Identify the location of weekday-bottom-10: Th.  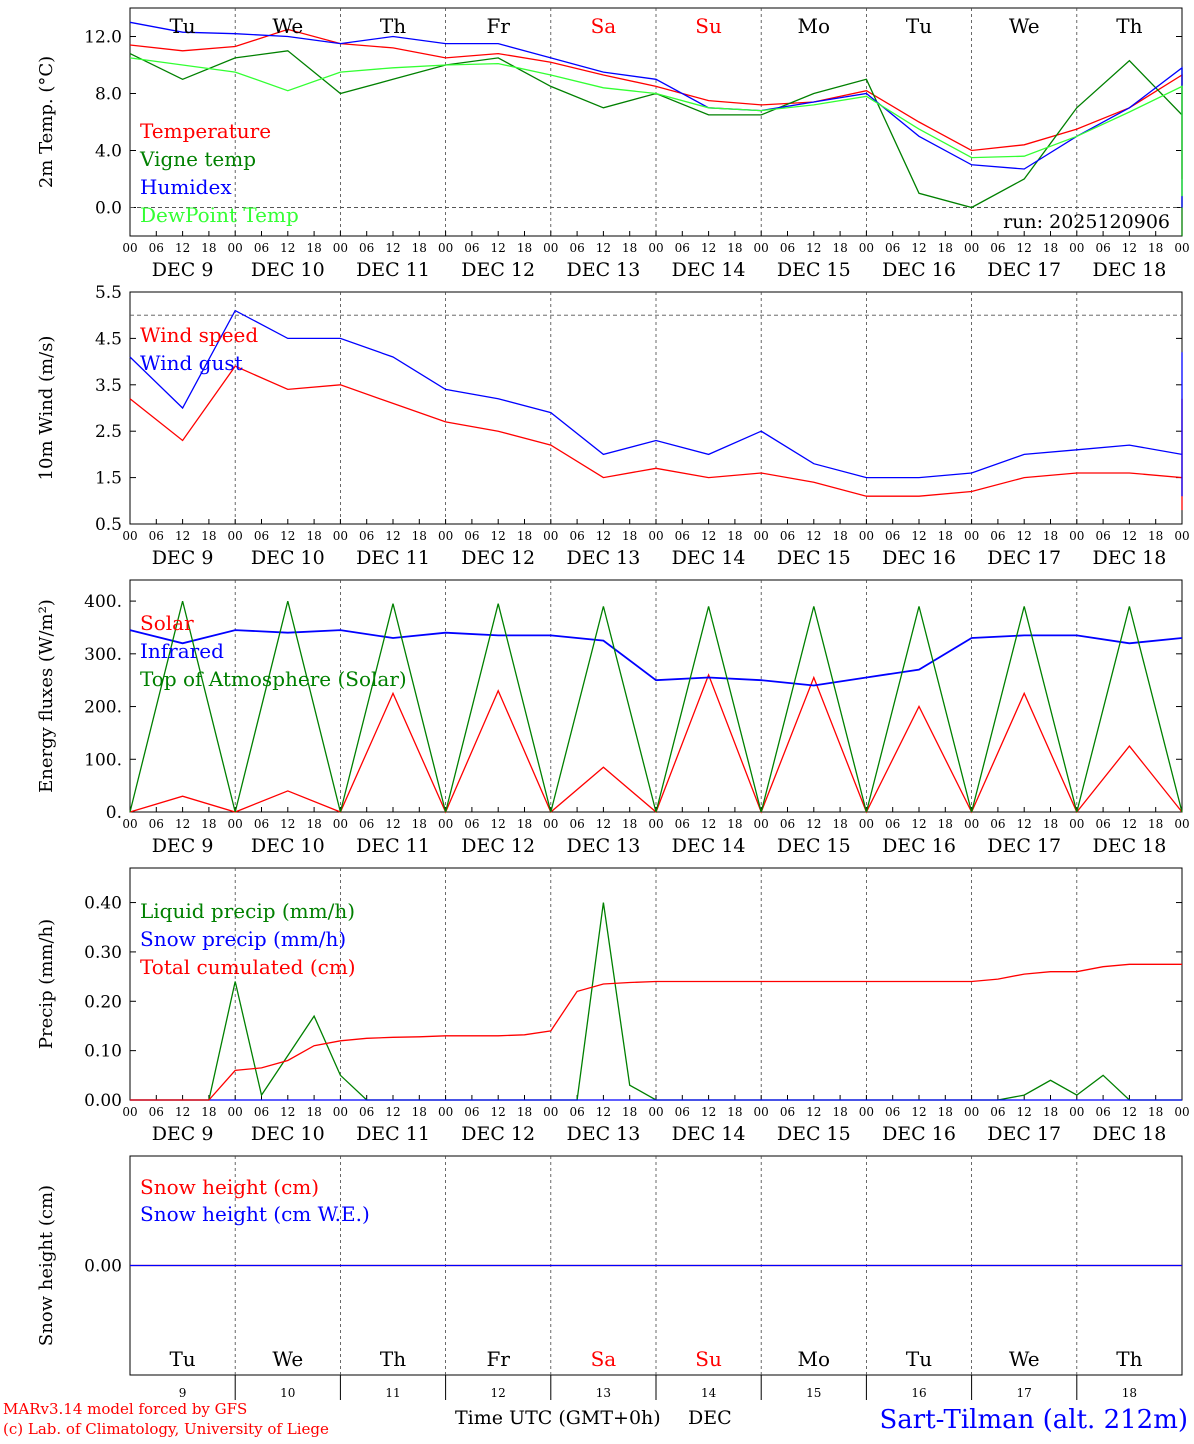
(1129, 1359).